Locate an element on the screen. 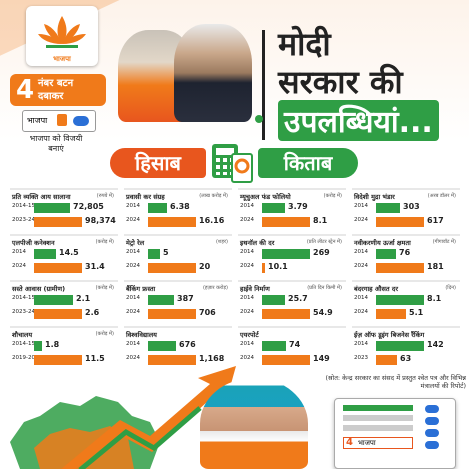 This screenshot has width=469, height=469. stat-row: 2014 14.5 is located at coordinates (64, 254).